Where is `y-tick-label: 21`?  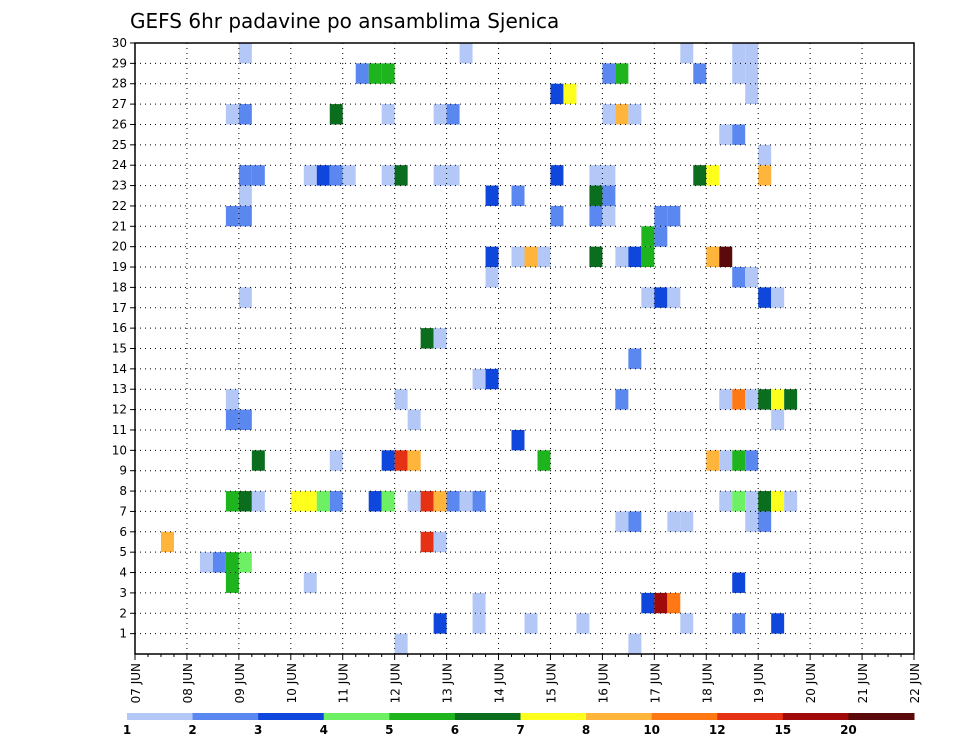
y-tick-label: 21 is located at coordinates (119, 226).